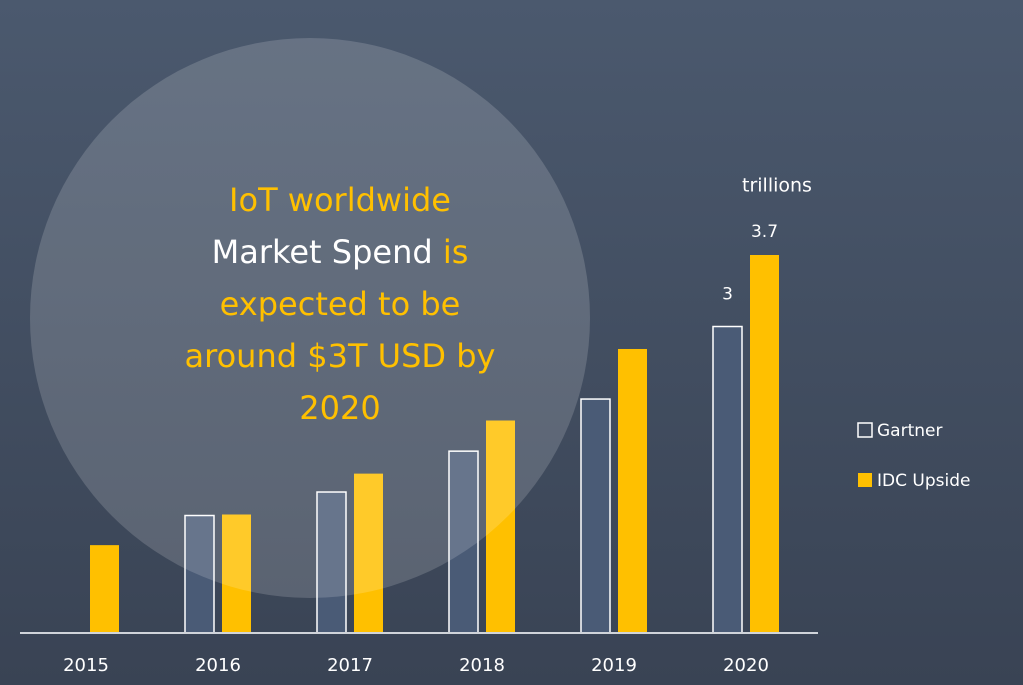 The image size is (1023, 685). What do you see at coordinates (923, 481) in the screenshot?
I see `legend-label: IDC Upside` at bounding box center [923, 481].